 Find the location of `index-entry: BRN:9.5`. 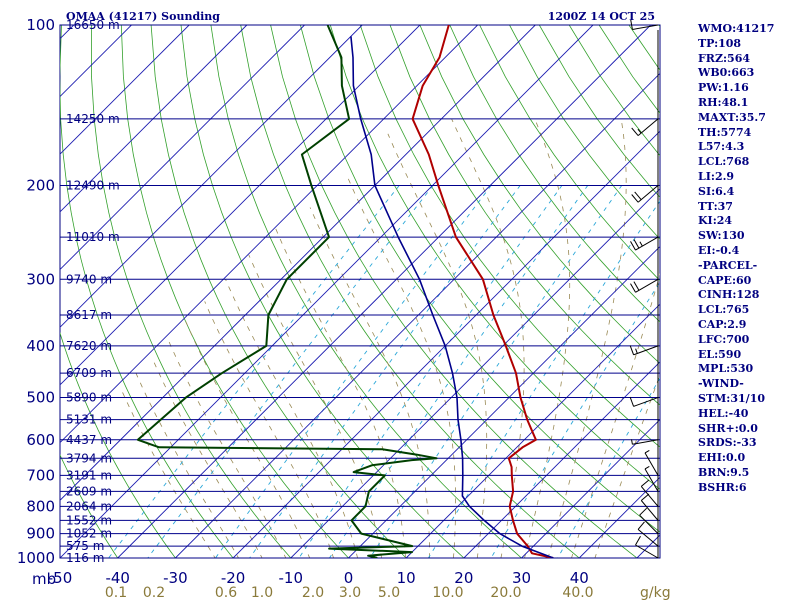

index-entry: BRN:9.5 is located at coordinates (724, 472).